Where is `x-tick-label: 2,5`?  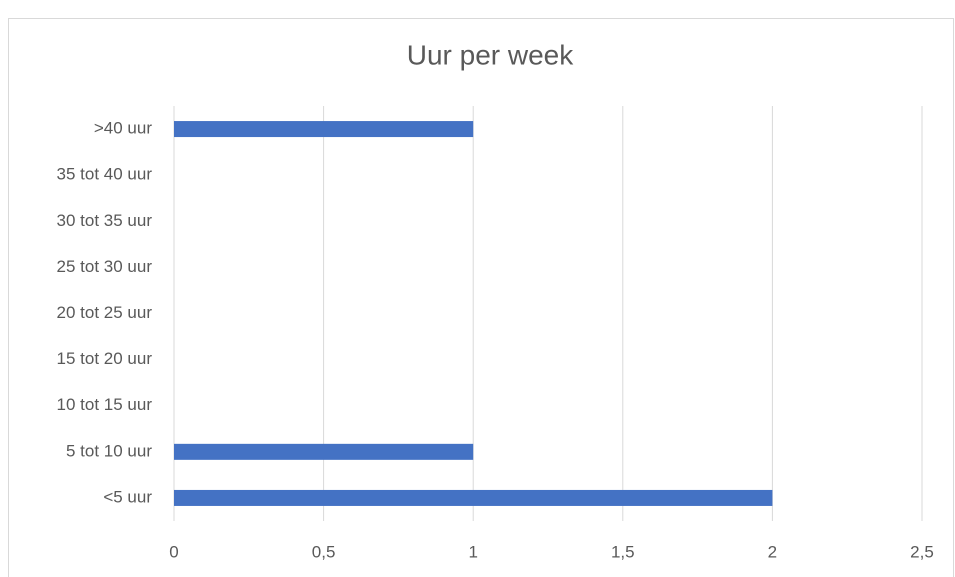
x-tick-label: 2,5 is located at coordinates (922, 551).